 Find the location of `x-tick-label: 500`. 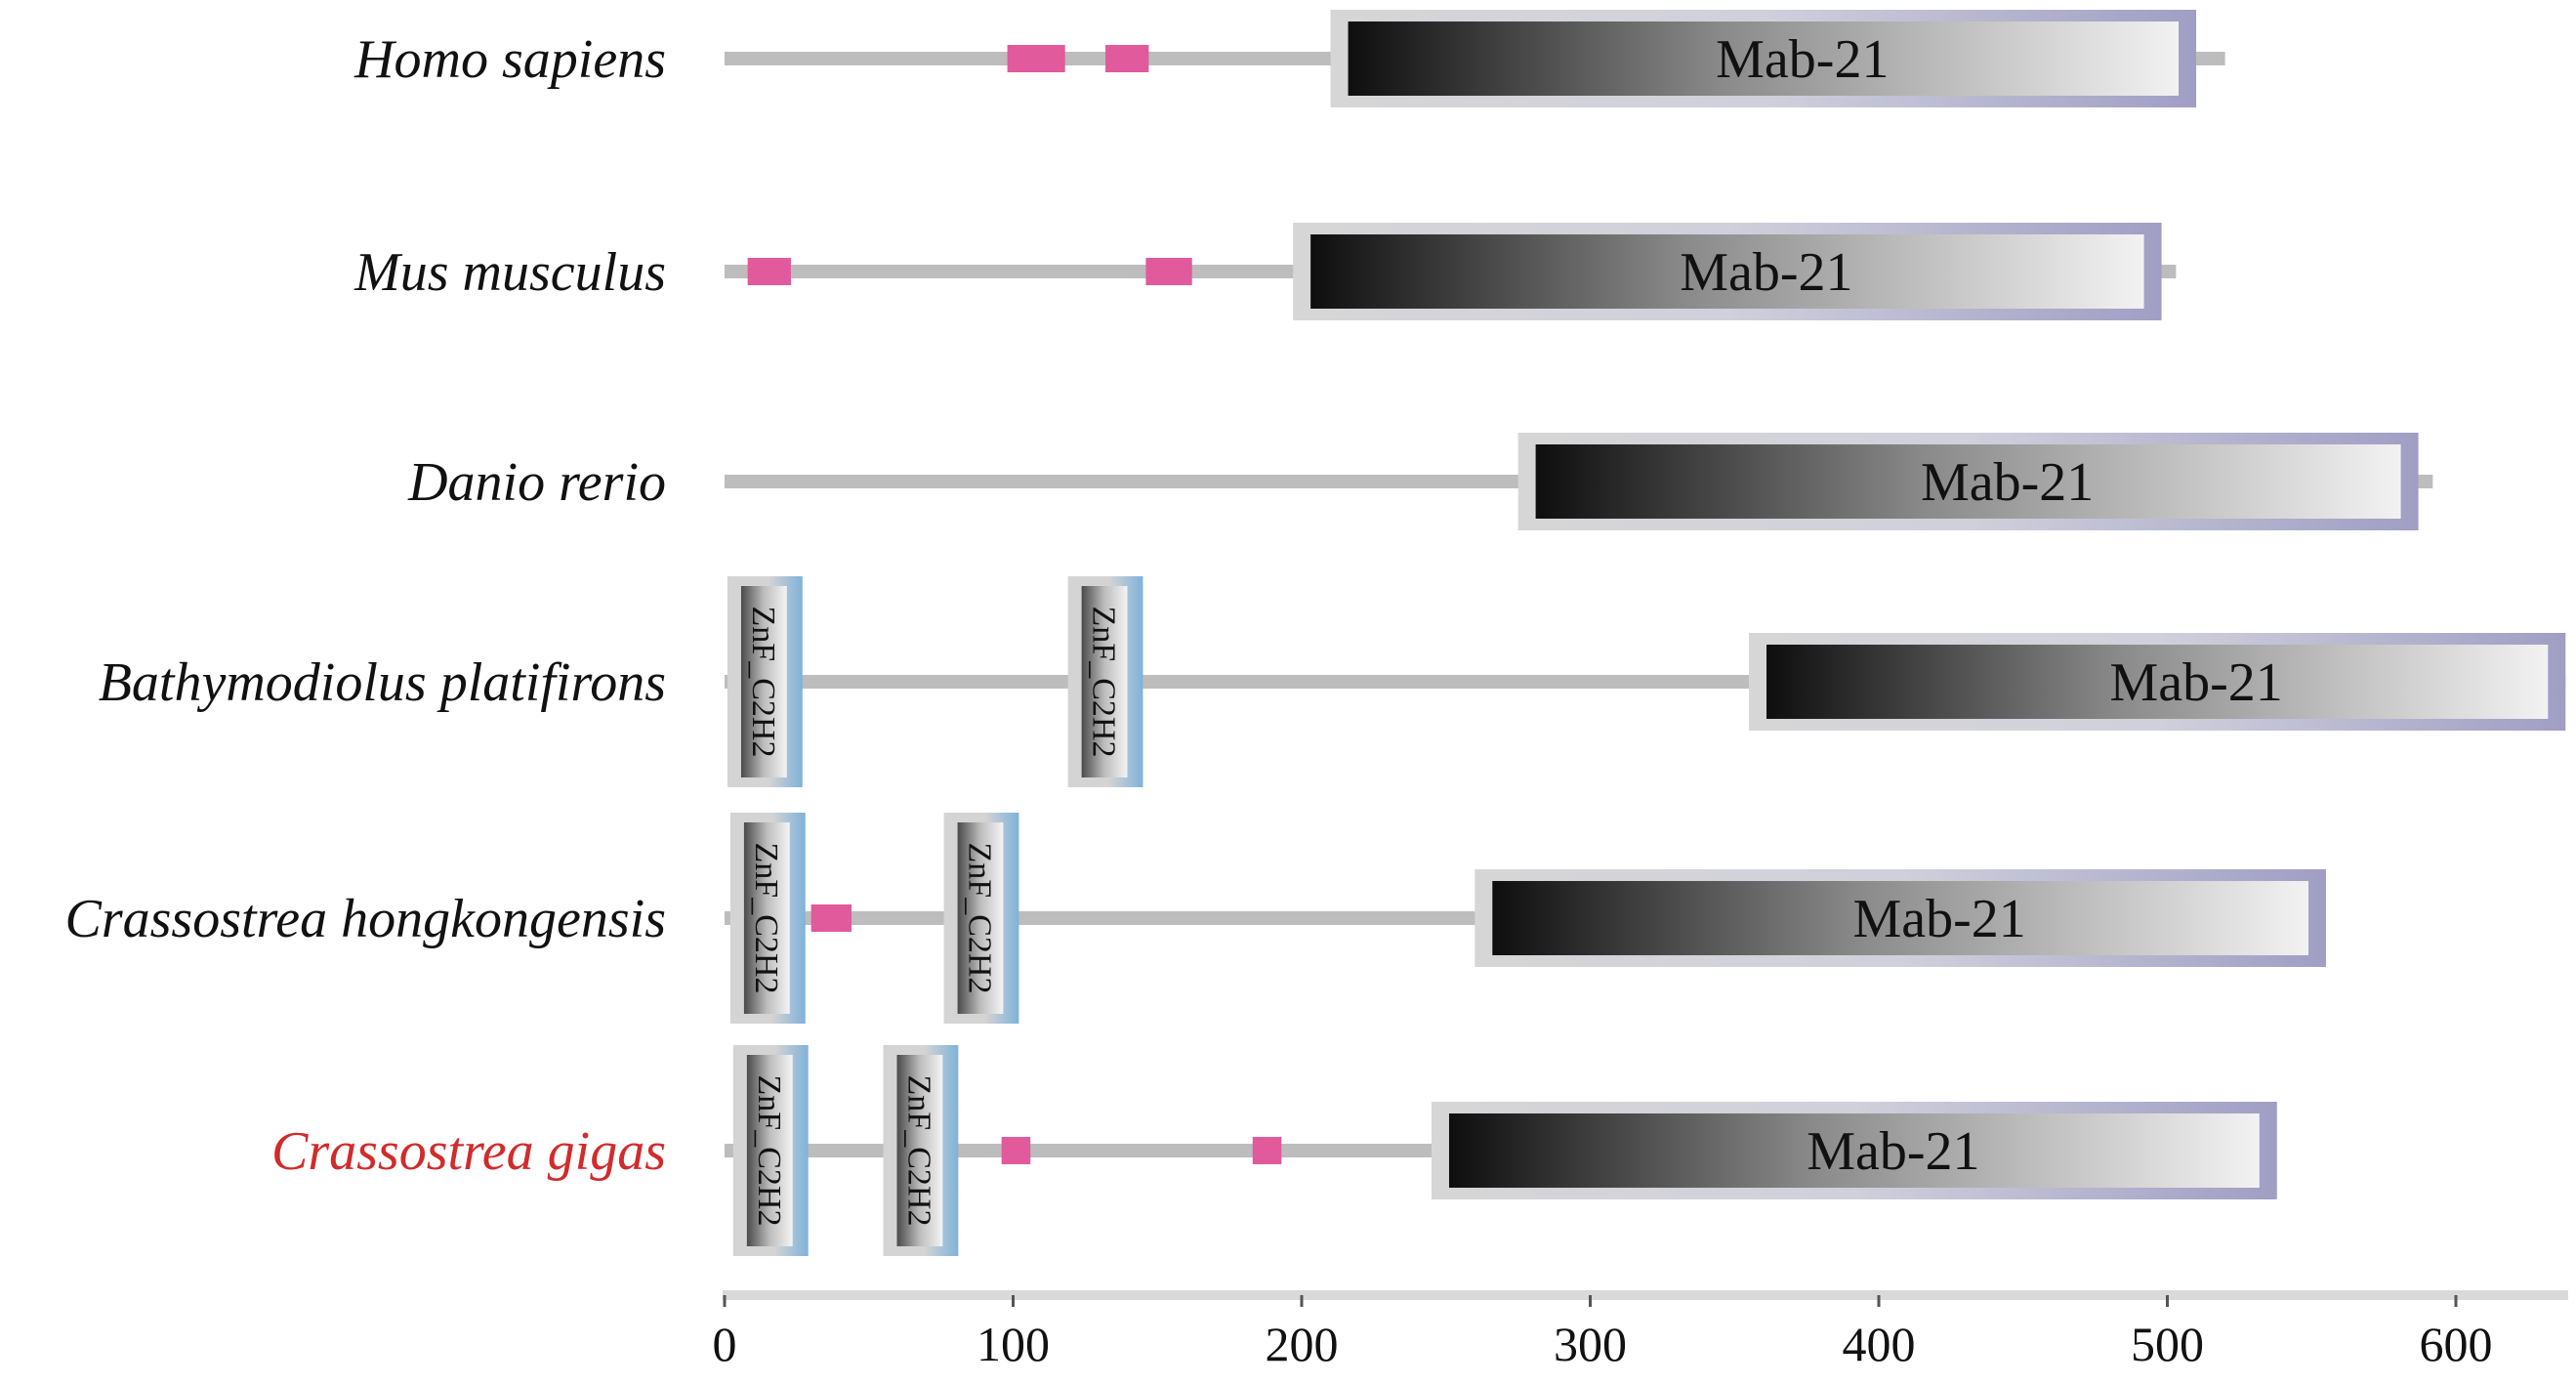

x-tick-label: 500 is located at coordinates (2167, 1344).